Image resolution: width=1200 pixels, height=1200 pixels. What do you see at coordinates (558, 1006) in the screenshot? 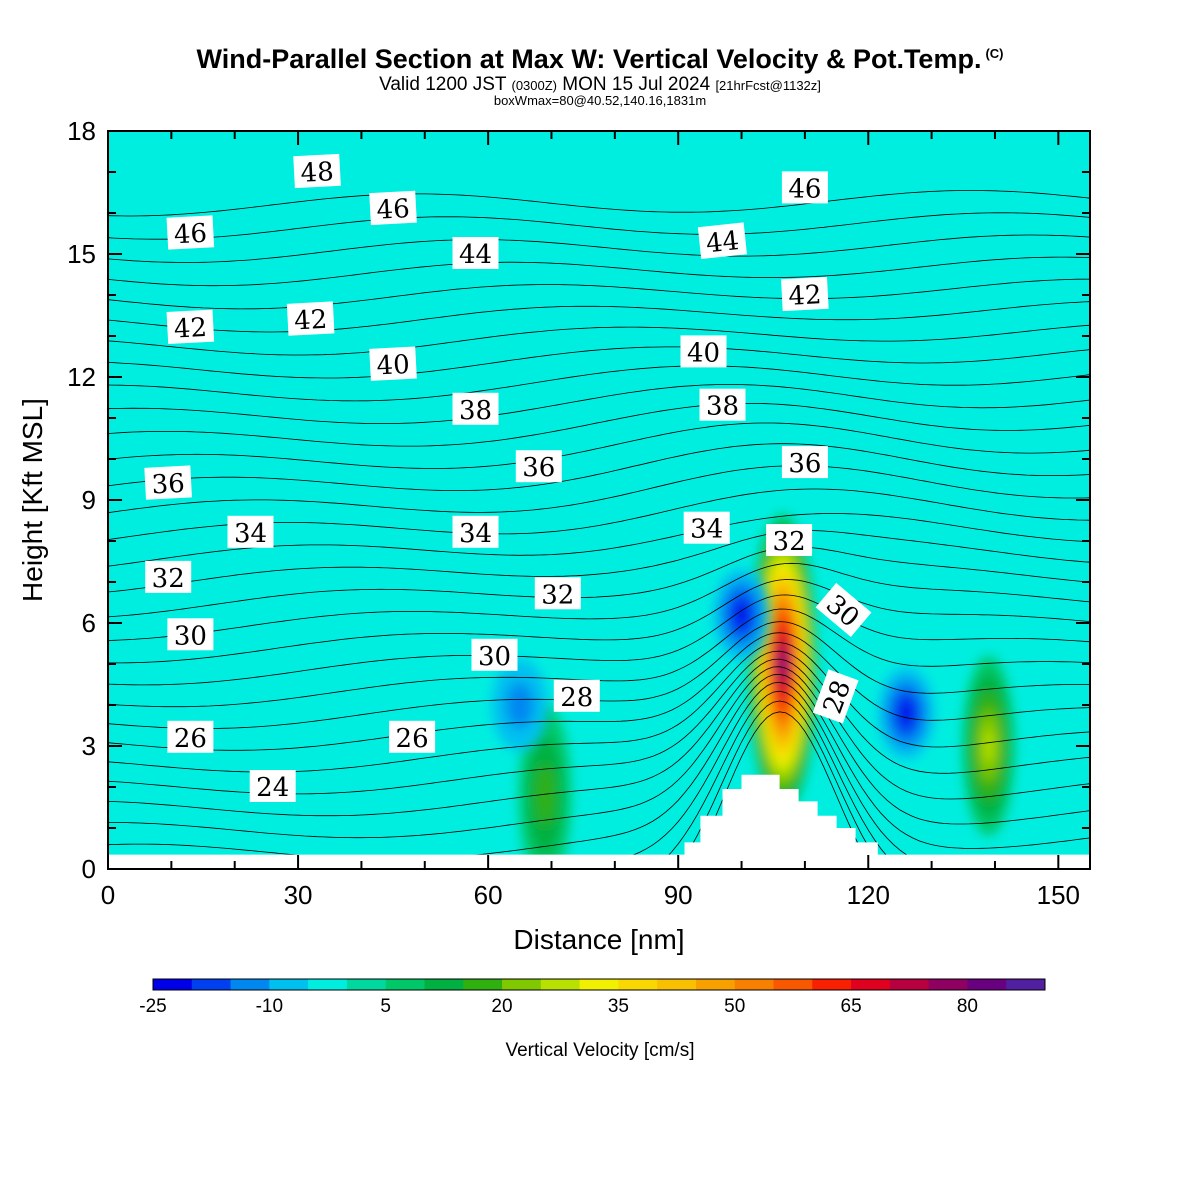
I see `colorbar-tick-labels: -25 -10 5 20 35 50 65 80` at bounding box center [558, 1006].